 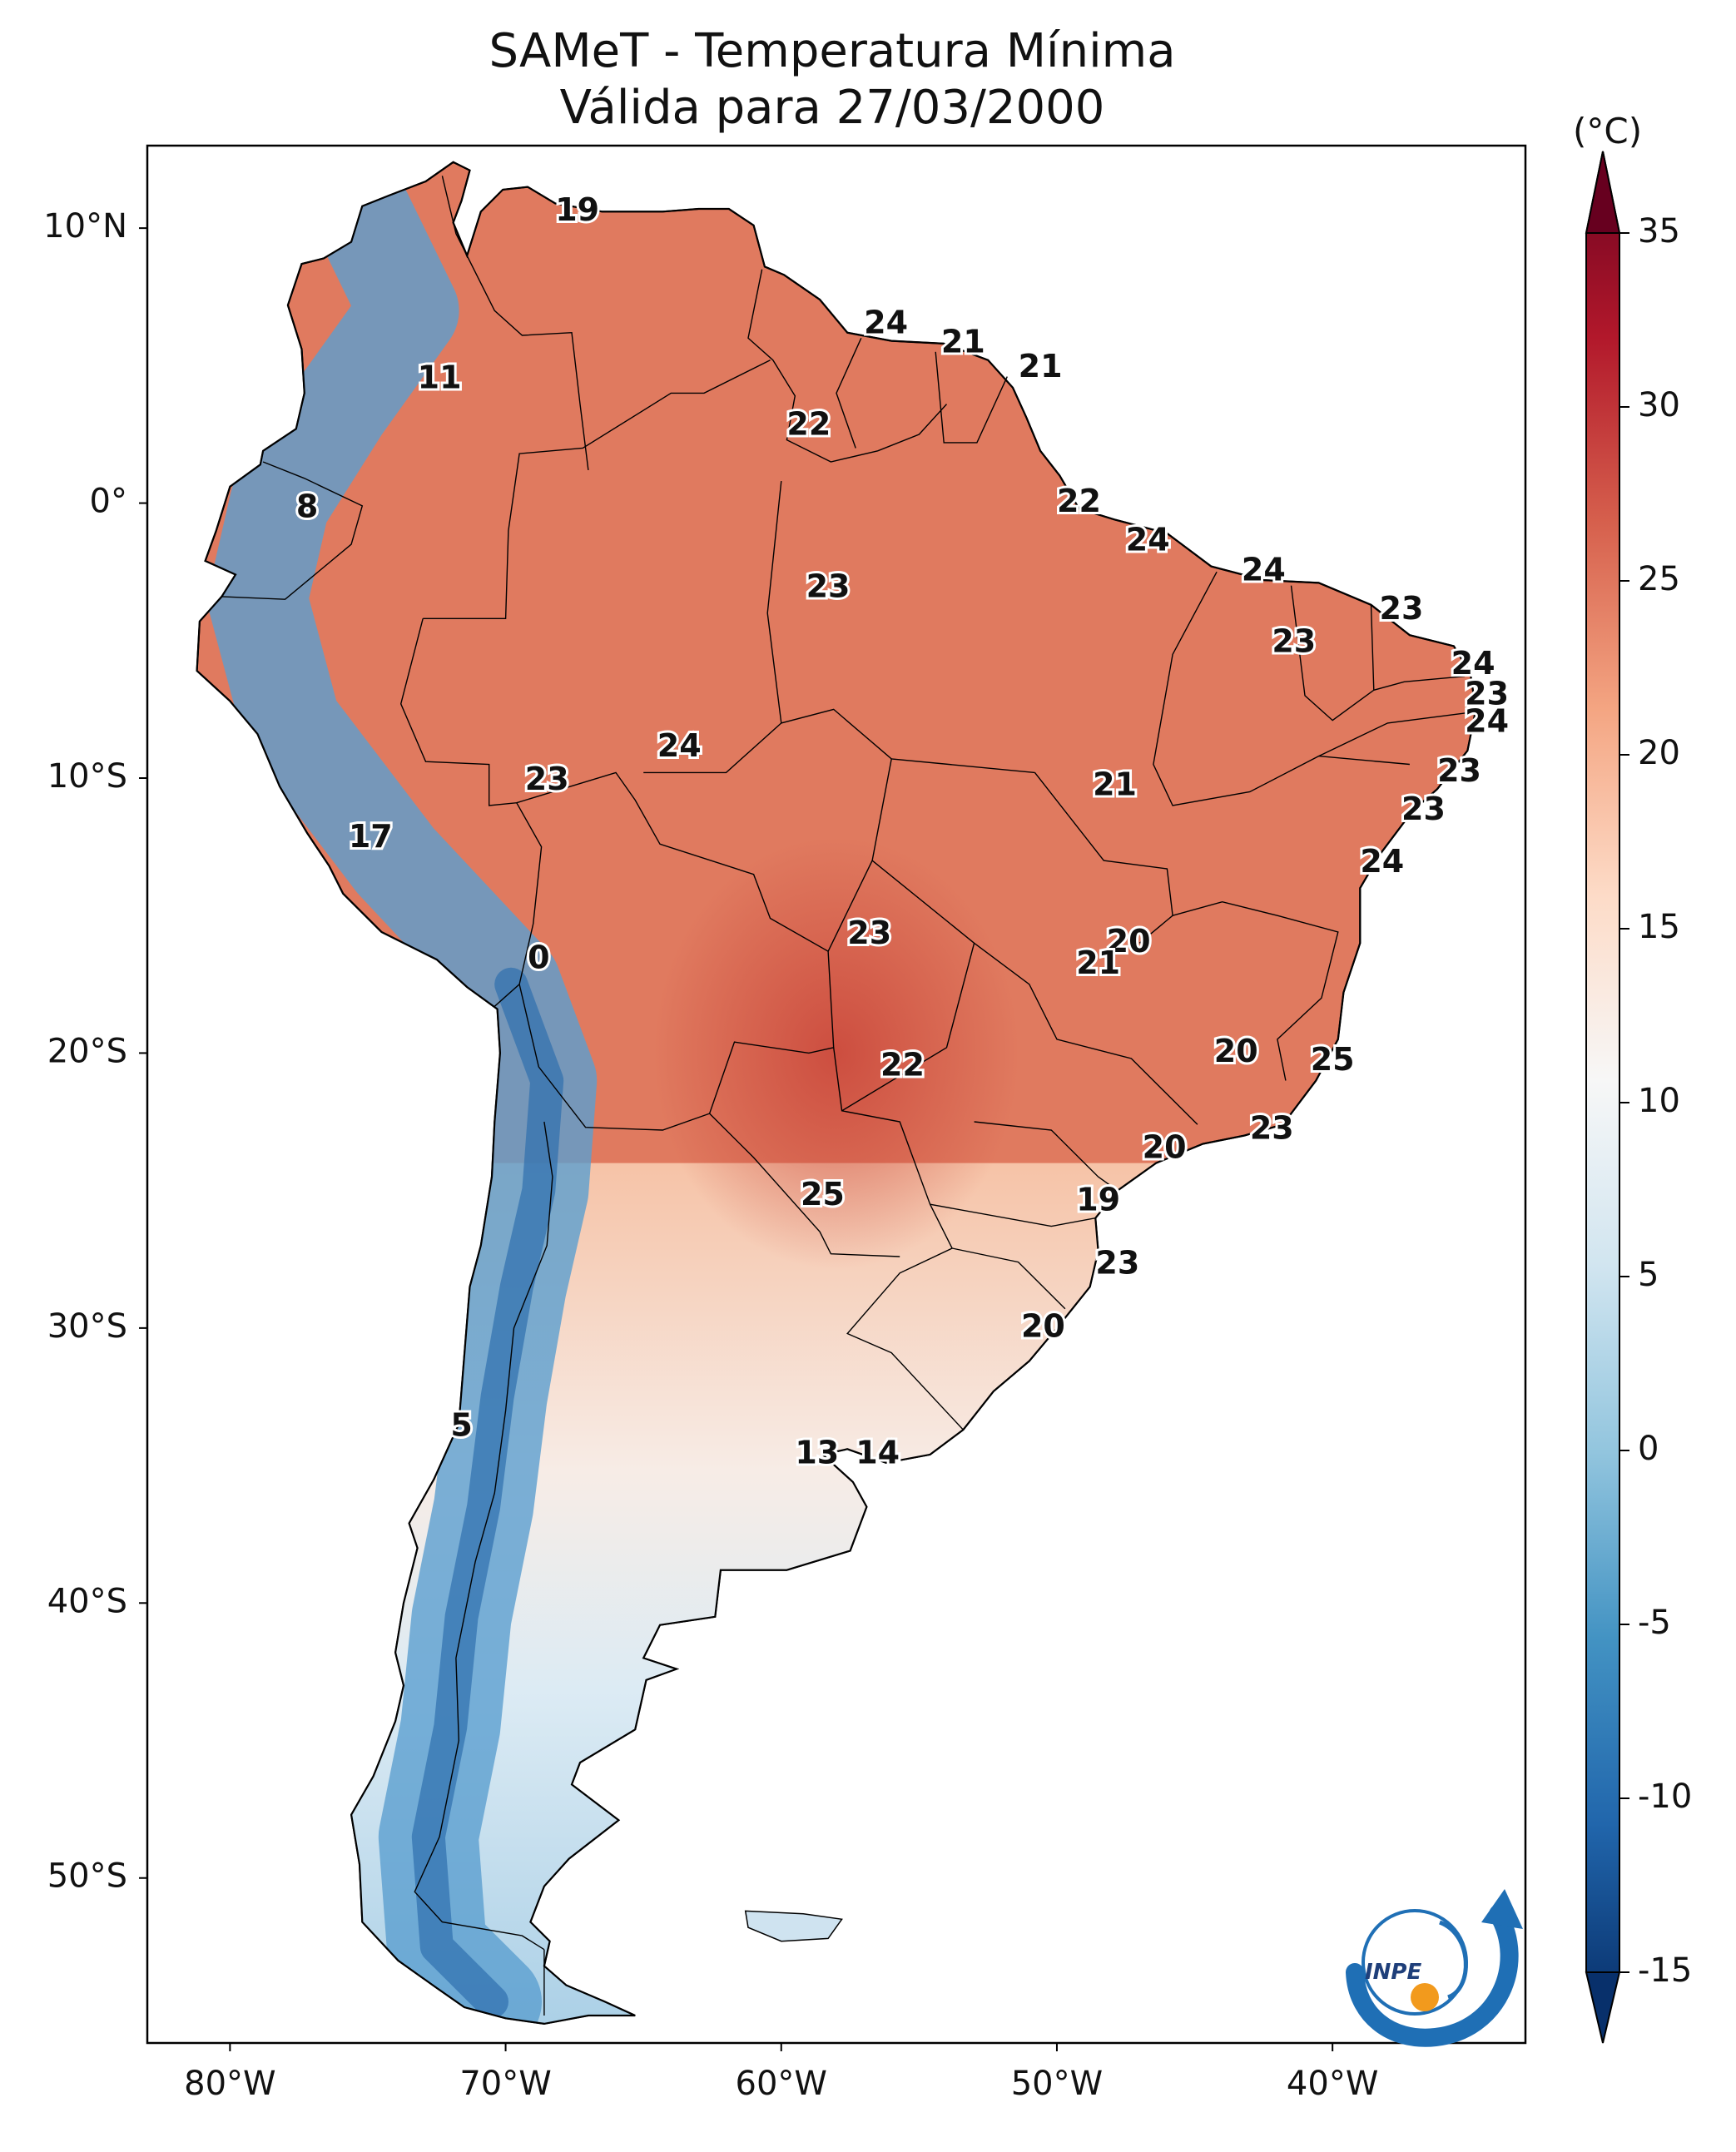 I want to click on latitude-axis: 10°N 0° 10°S 20°S 30°S 40°S 50°S, so click(x=95, y=1051).